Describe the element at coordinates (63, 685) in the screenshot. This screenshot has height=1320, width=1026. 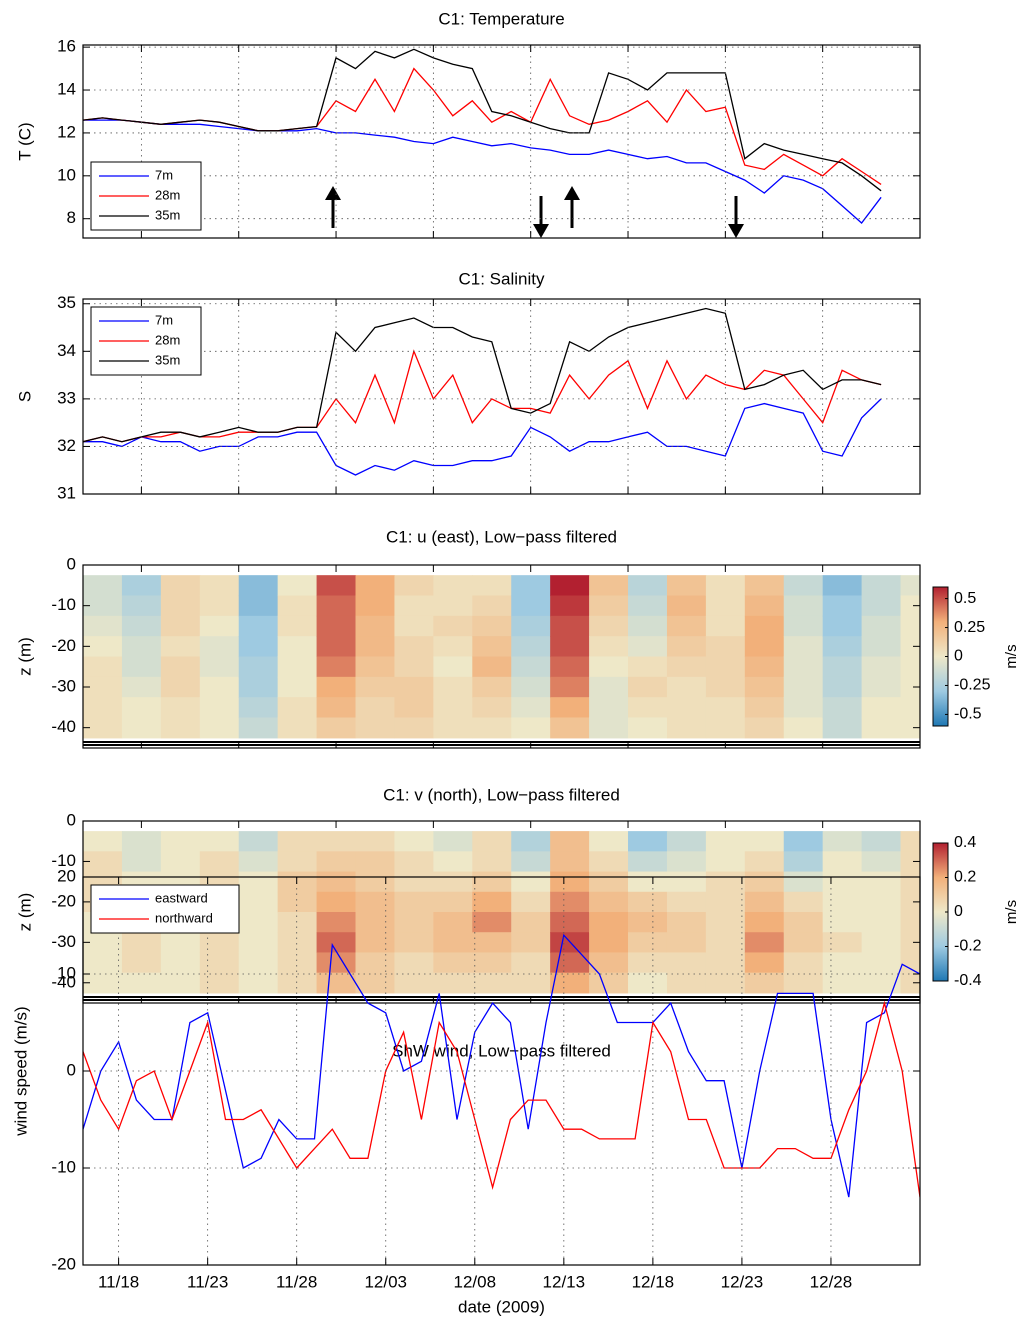
I see `y-tick-label: -30` at that location.